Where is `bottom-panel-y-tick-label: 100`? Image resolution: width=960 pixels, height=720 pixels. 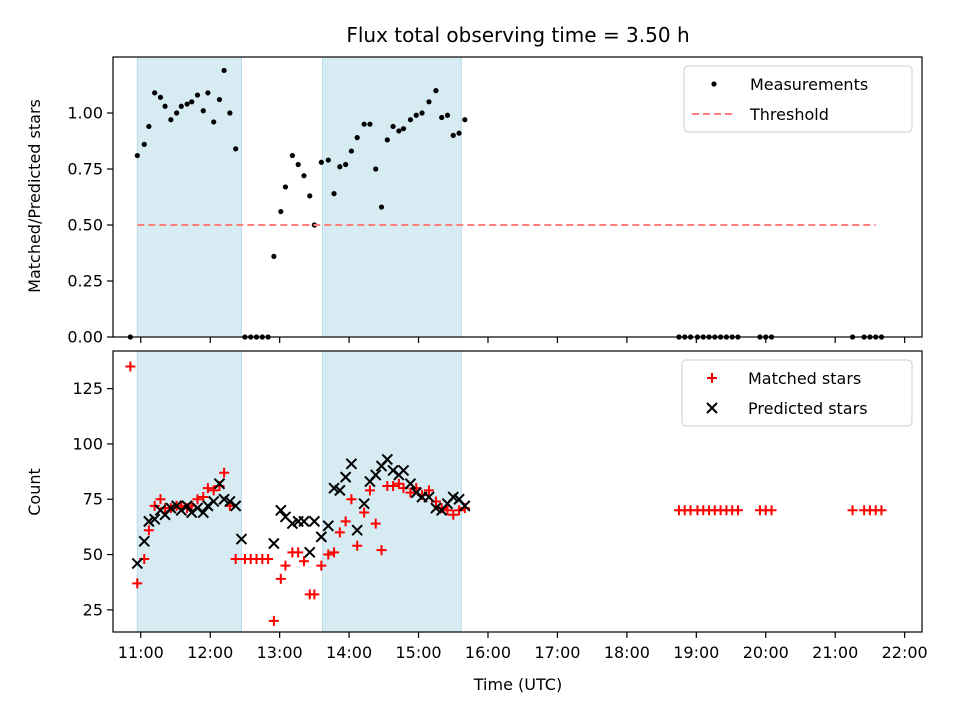
bottom-panel-y-tick-label: 100 is located at coordinates (87, 443).